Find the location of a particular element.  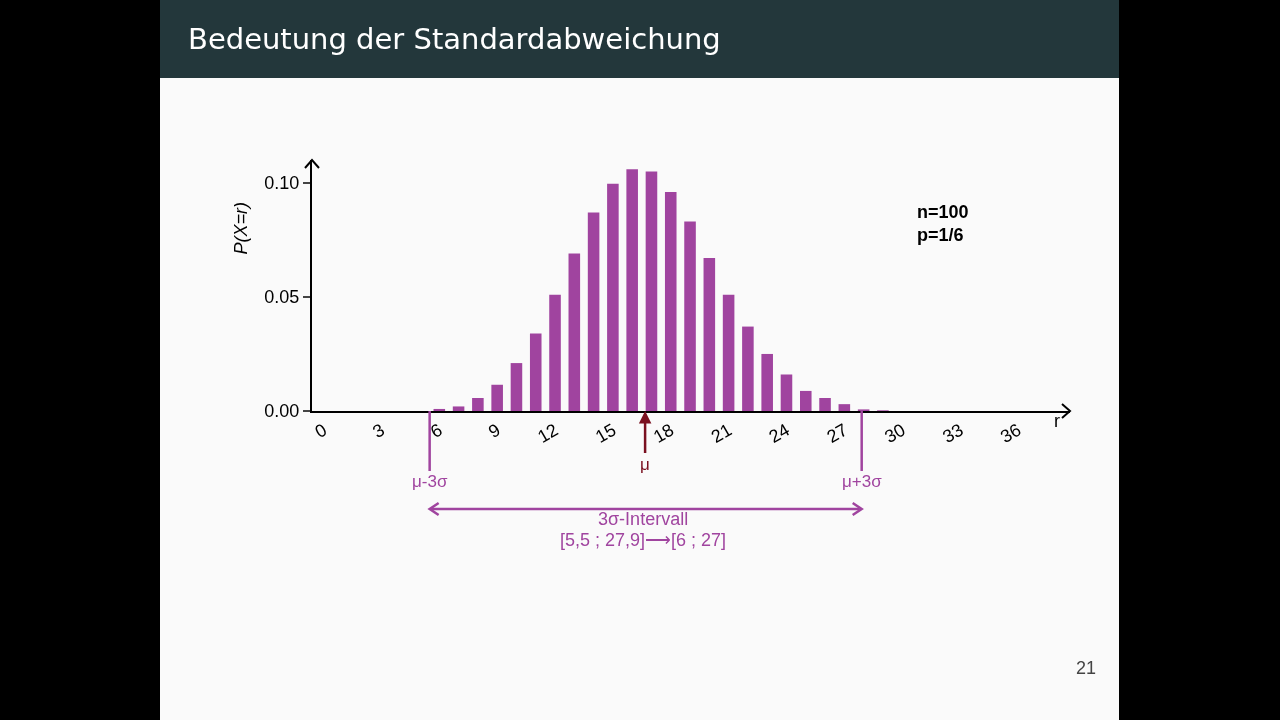

text: 3σ-Intervall is located at coordinates (643, 519).